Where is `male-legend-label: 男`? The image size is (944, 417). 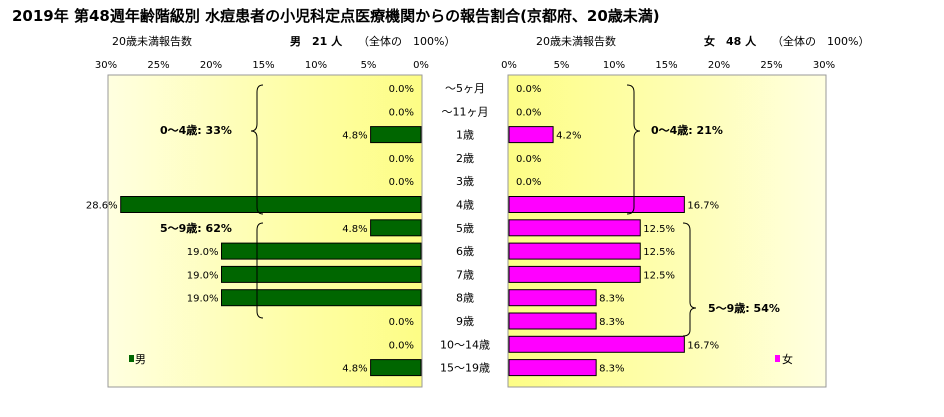
male-legend-label: 男 is located at coordinates (140, 359).